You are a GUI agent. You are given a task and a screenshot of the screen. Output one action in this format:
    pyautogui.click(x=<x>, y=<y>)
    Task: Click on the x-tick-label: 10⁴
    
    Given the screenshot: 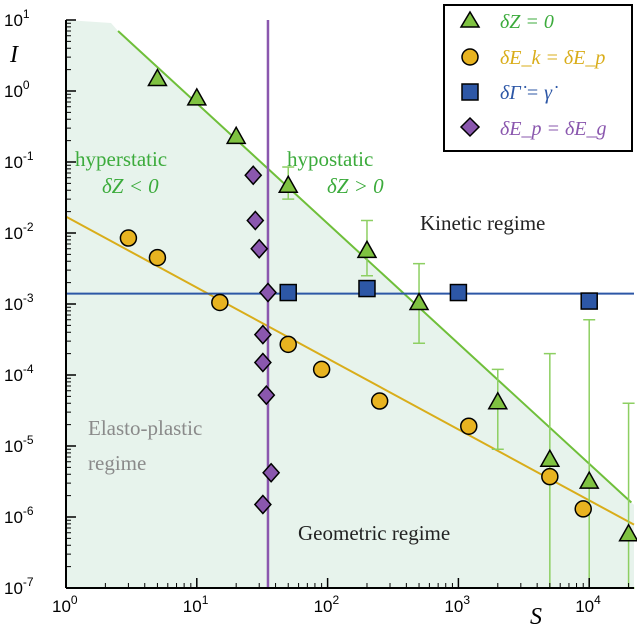 What is the action you would take?
    pyautogui.click(x=588, y=604)
    